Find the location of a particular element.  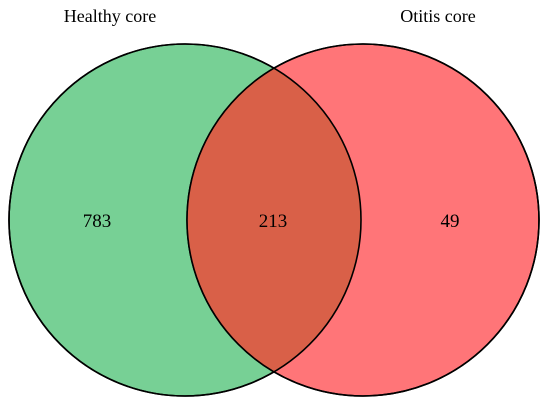

healthy-core-title: Healthy core is located at coordinates (110, 16).